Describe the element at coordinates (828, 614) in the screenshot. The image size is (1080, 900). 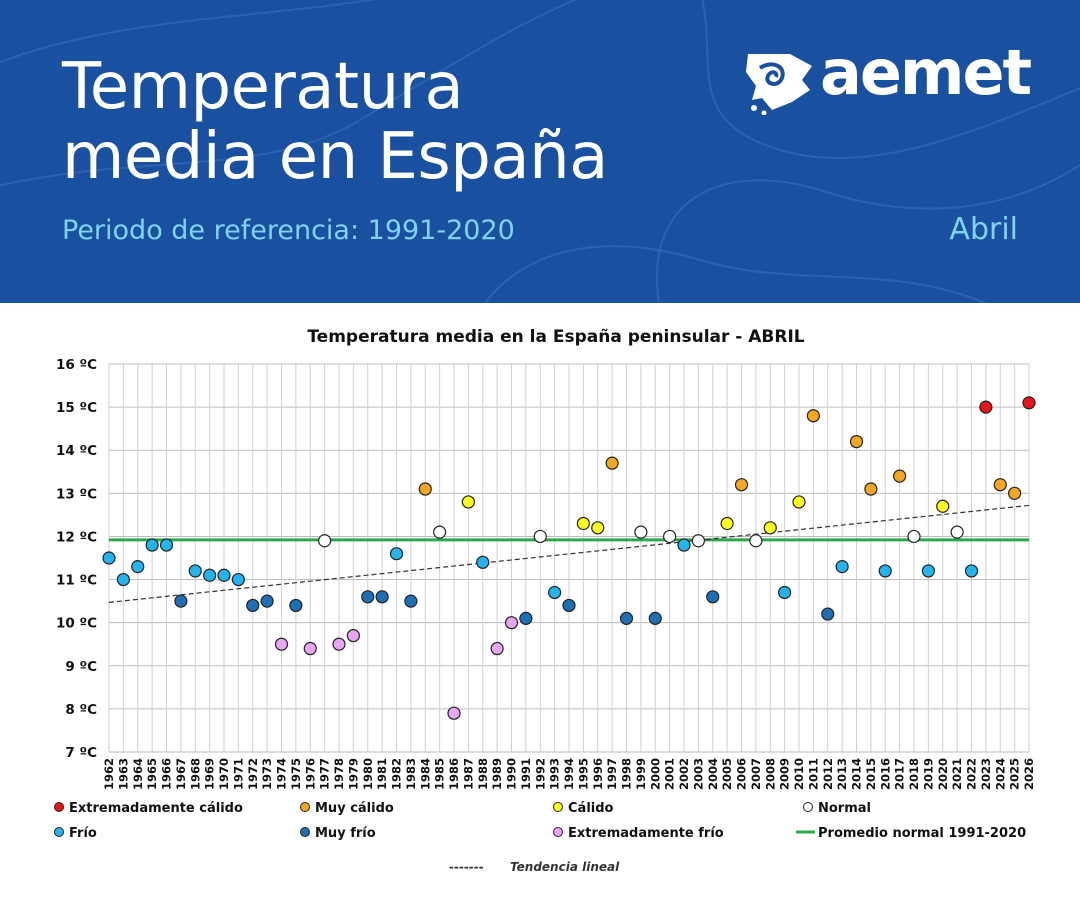
I see `data-point-2012` at that location.